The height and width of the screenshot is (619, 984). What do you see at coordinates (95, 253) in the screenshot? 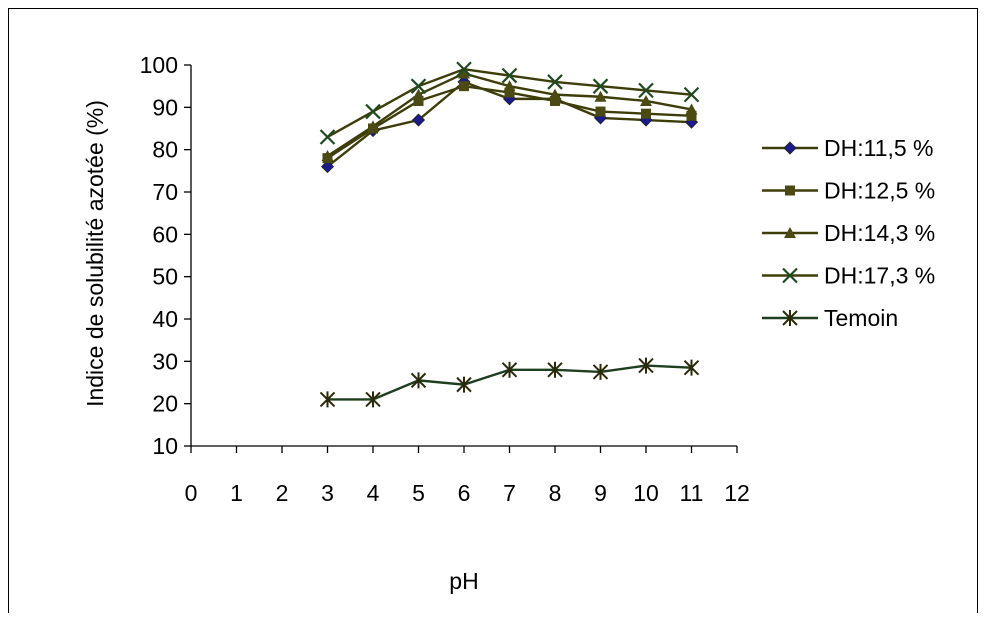
I see `y-axis-title: Indice de solubilité azotée (%)` at bounding box center [95, 253].